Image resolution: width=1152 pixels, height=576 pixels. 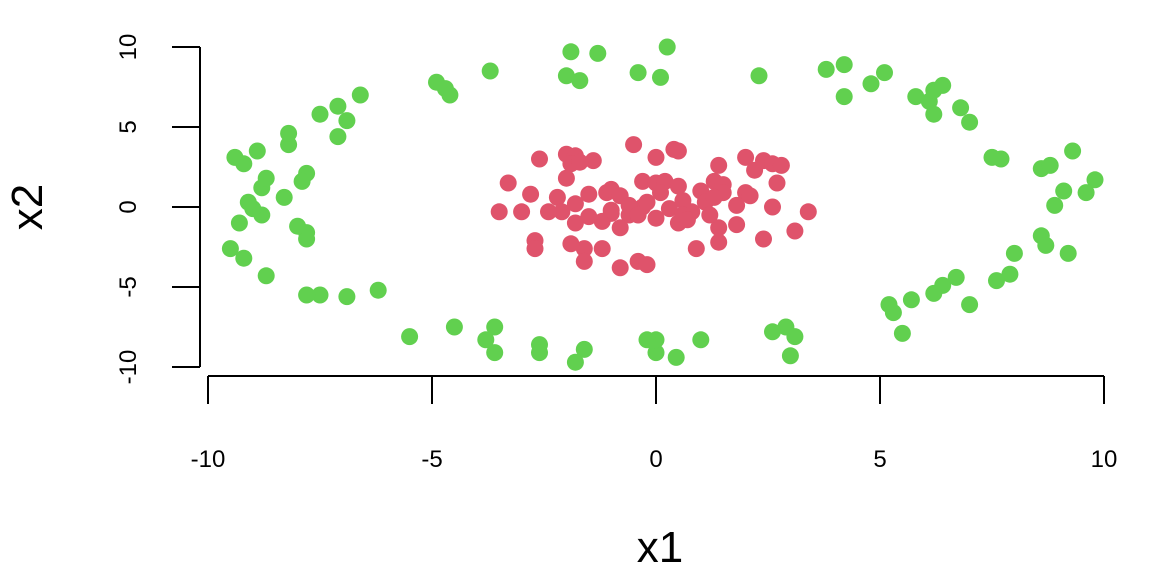 I want to click on y-tick-label: 0, so click(x=128, y=206).